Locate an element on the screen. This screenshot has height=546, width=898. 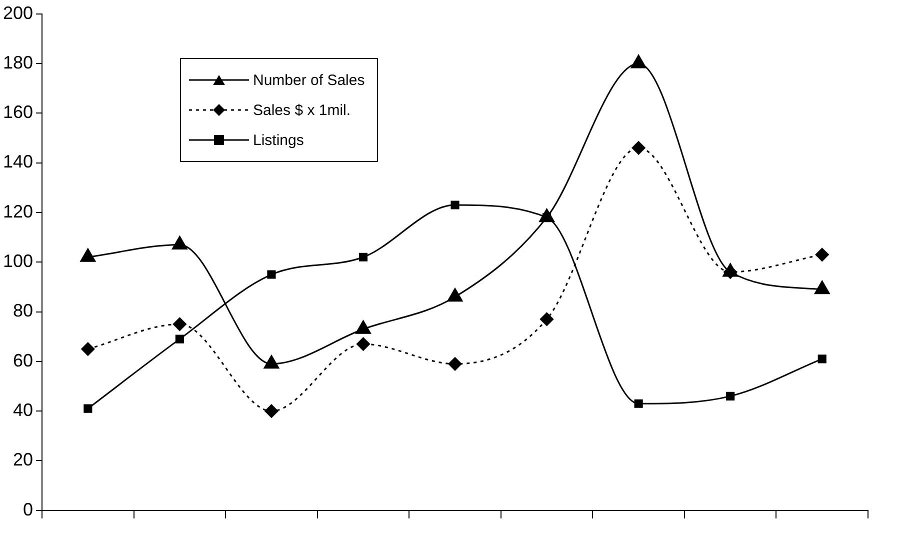
y-tick-label: 140 is located at coordinates (18, 162).